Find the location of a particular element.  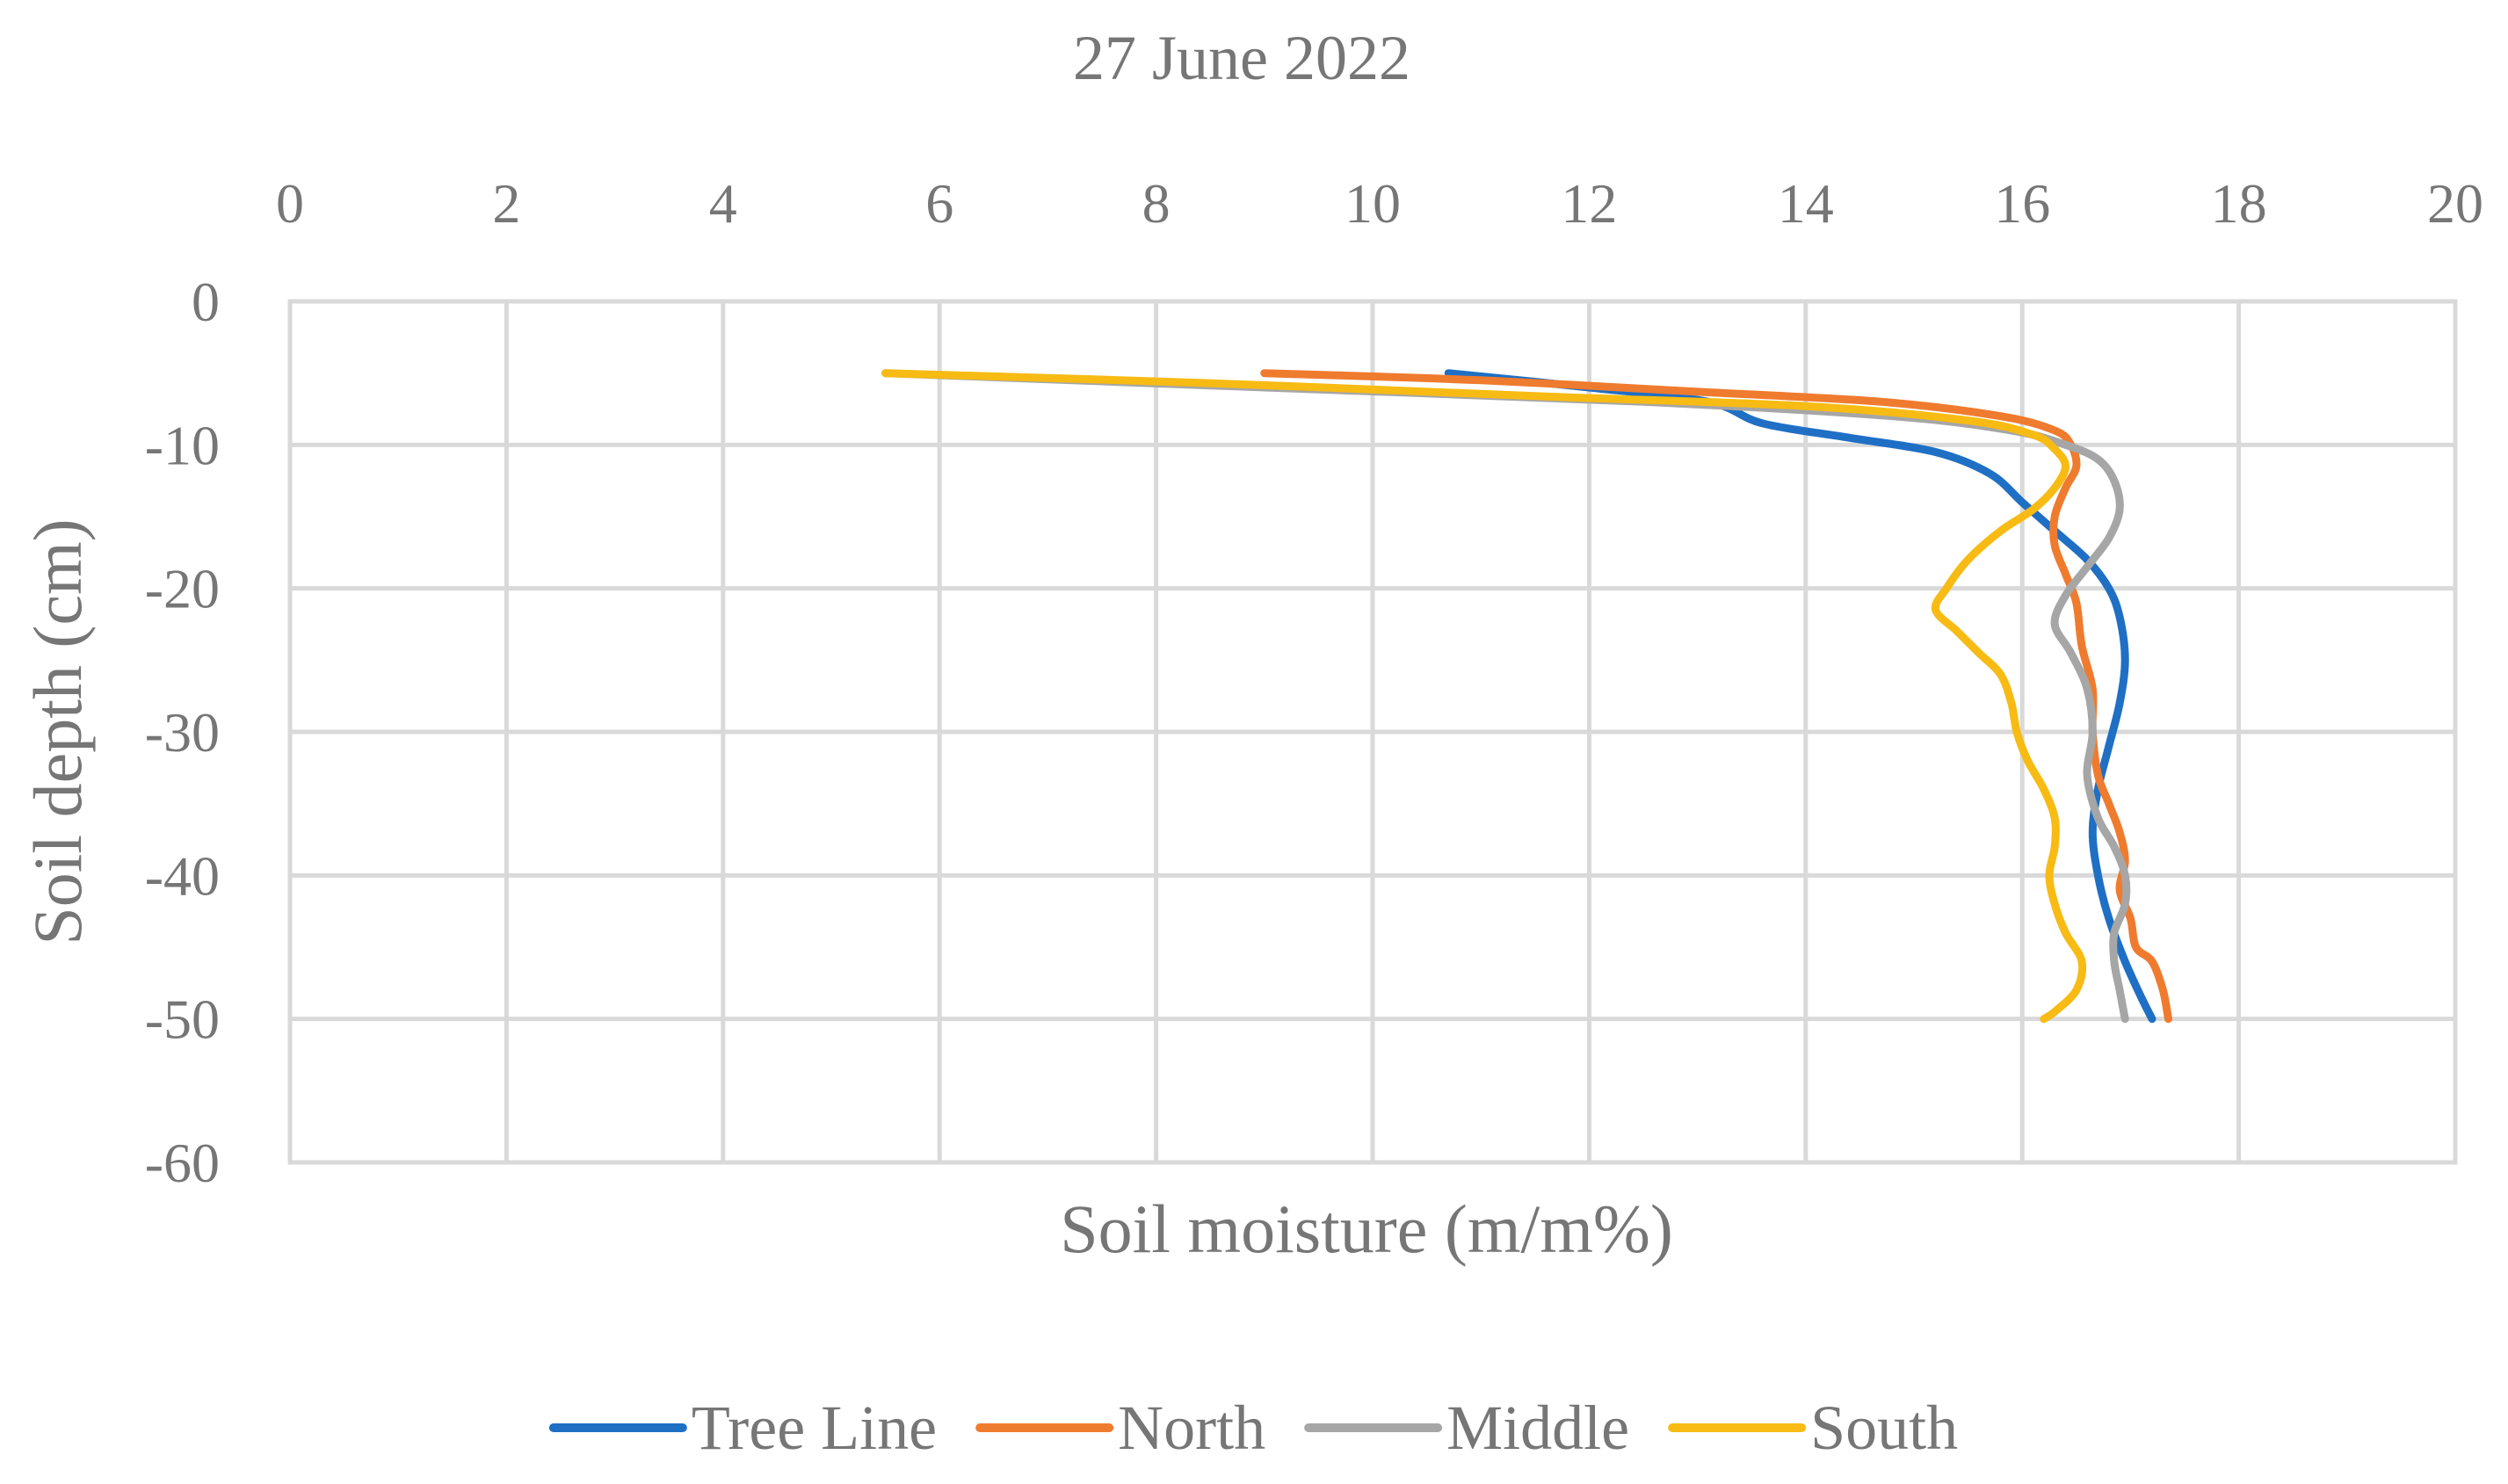

legend-label-north: North is located at coordinates (1191, 1428).